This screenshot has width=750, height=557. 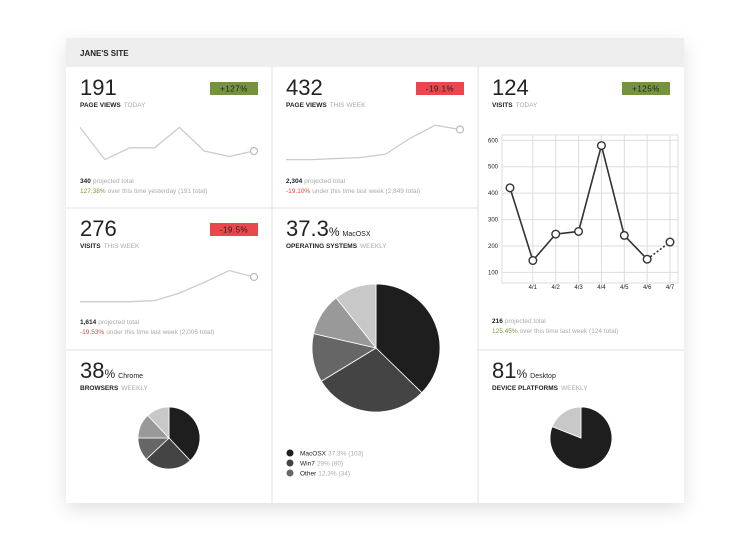 What do you see at coordinates (313, 454) in the screenshot?
I see `legend-name: MacOSX` at bounding box center [313, 454].